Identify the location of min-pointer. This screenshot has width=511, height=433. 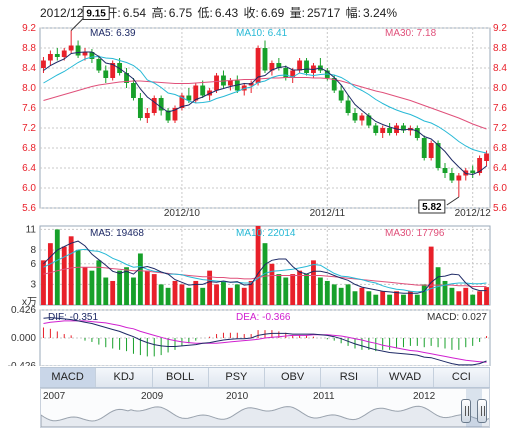
(453, 201).